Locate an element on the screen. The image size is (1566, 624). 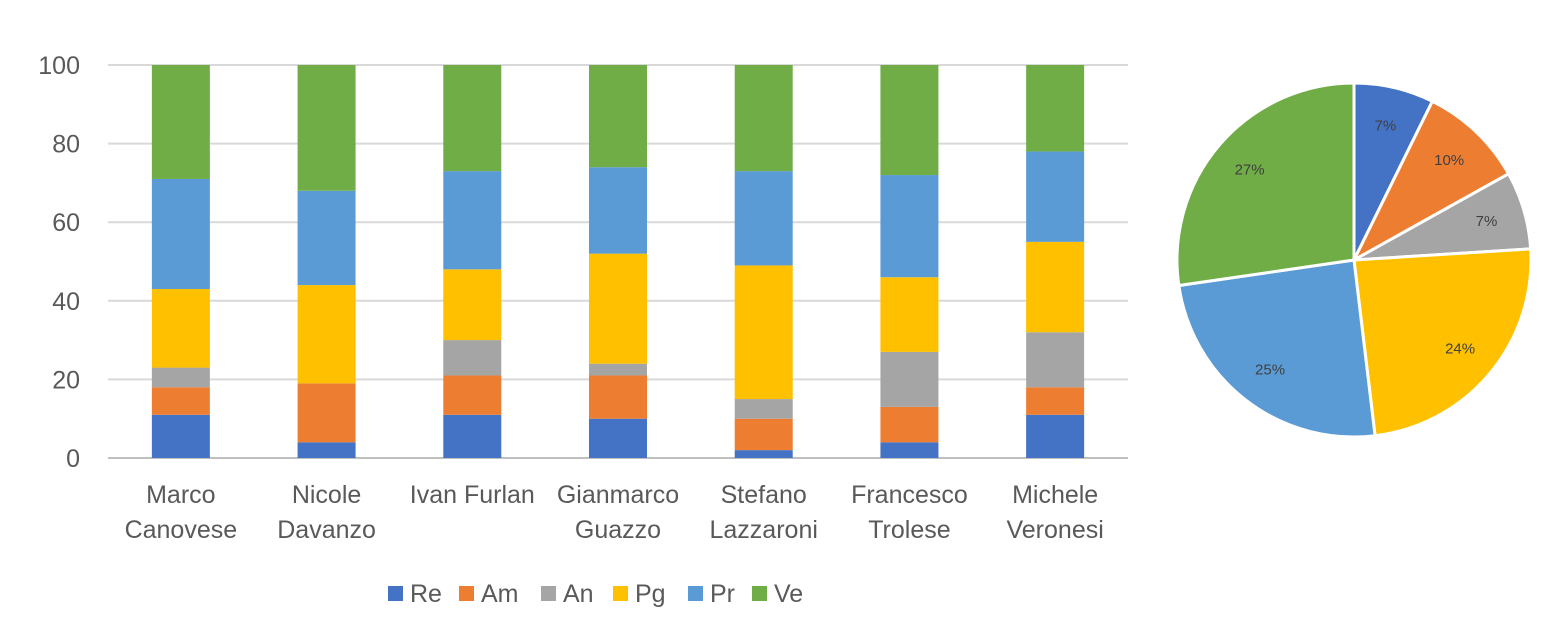
x-tick-label-line: Ivan Furlan is located at coordinates (472, 495).